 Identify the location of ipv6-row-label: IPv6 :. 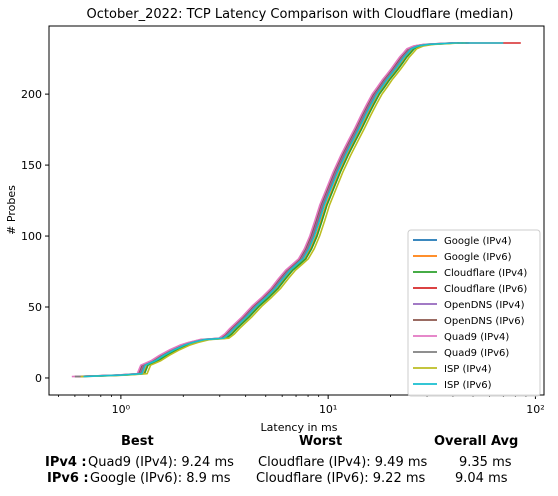
(68, 478).